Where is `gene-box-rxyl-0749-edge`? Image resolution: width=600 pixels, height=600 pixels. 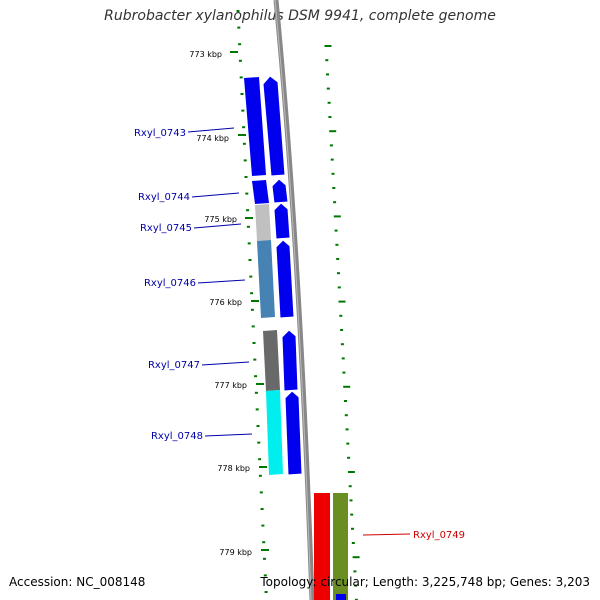
gene-box-rxyl-0749-edge is located at coordinates (341, 597).